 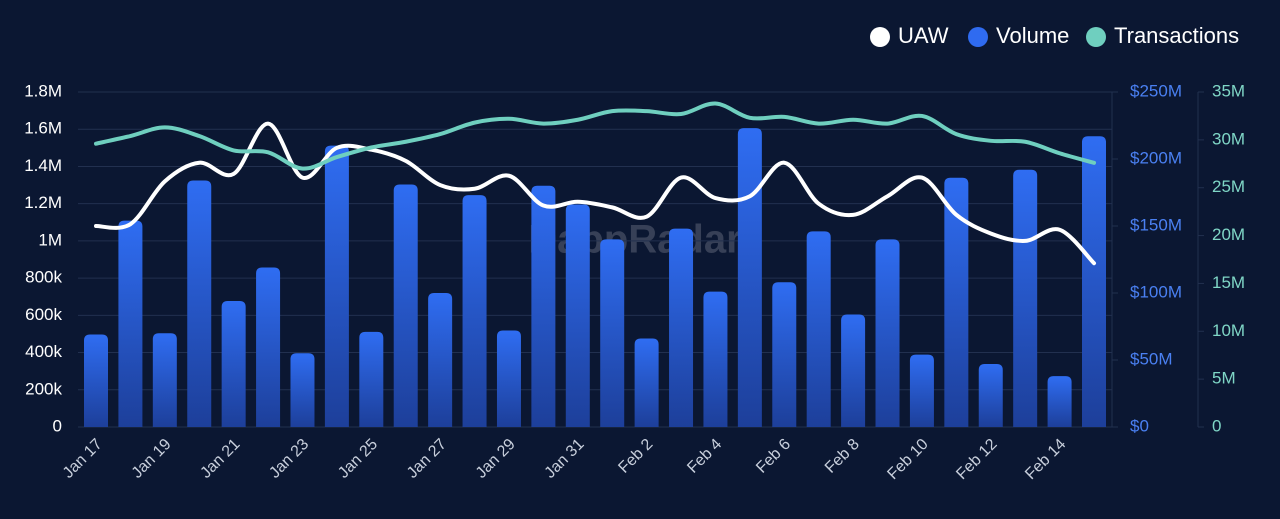 What do you see at coordinates (43, 388) in the screenshot?
I see `y-tick-label: 200k` at bounding box center [43, 388].